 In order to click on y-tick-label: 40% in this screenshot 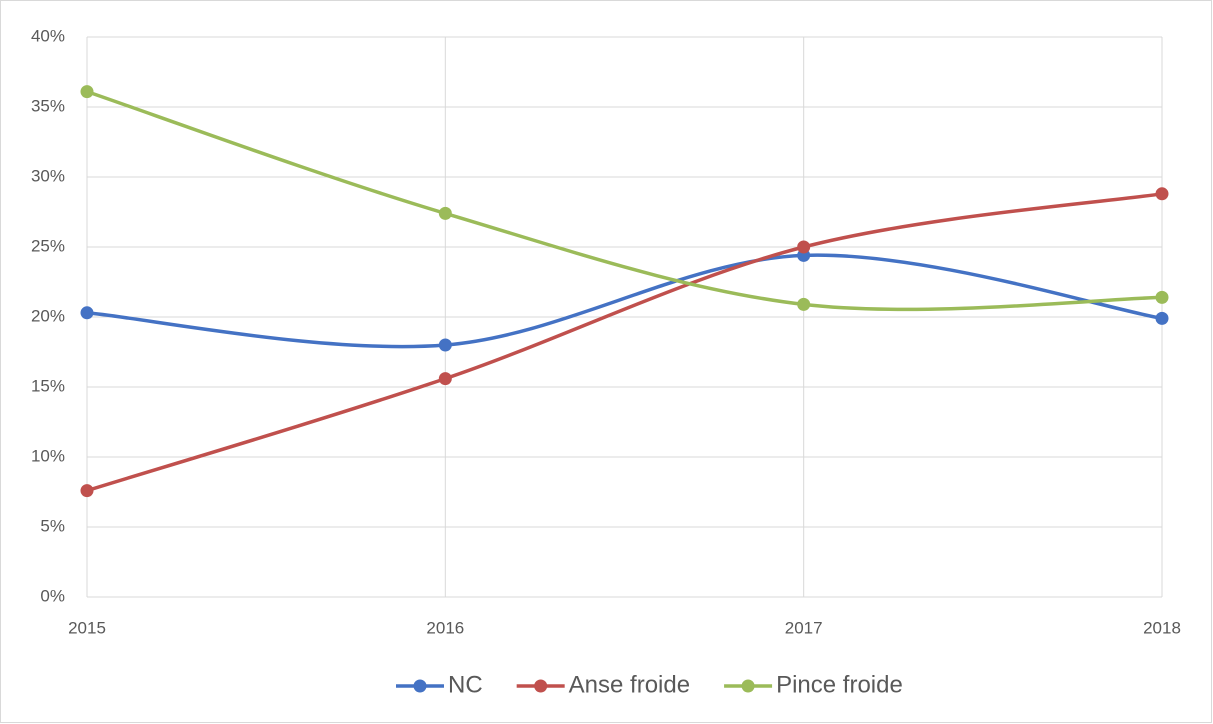, I will do `click(48, 35)`.